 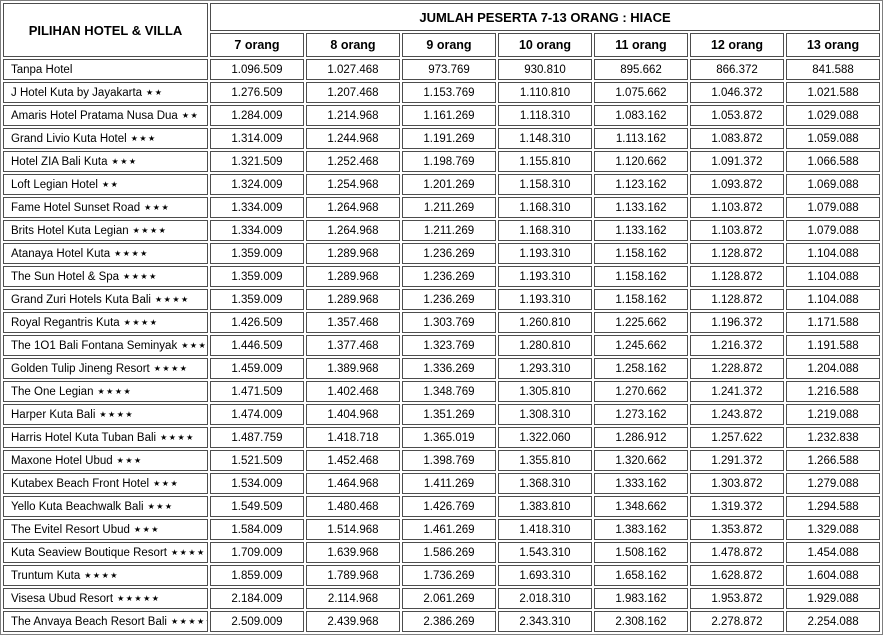 I want to click on price-cell: 1.929.088, so click(x=833, y=598).